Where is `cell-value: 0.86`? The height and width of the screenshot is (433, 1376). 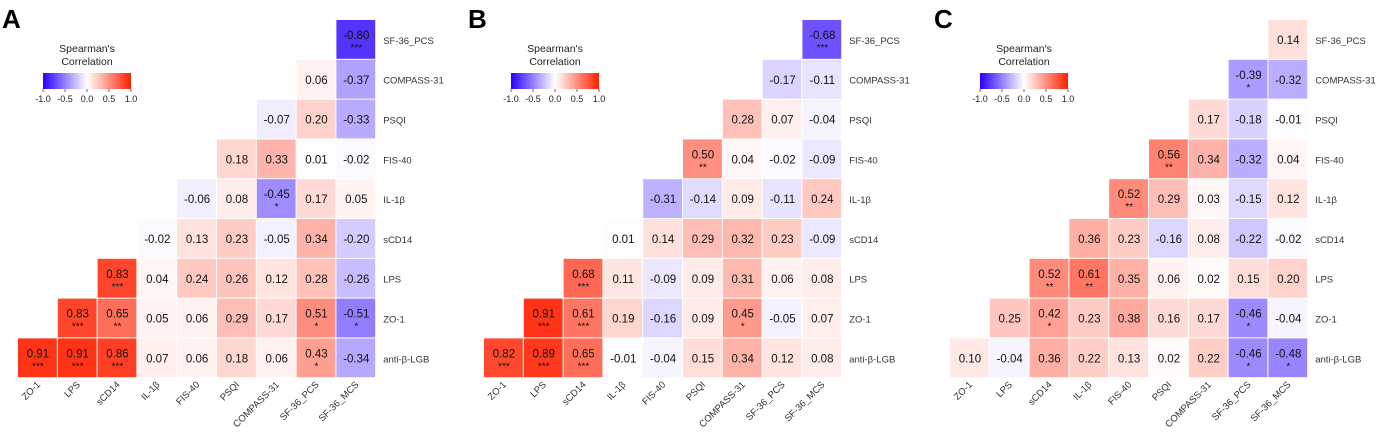 cell-value: 0.86 is located at coordinates (117, 354).